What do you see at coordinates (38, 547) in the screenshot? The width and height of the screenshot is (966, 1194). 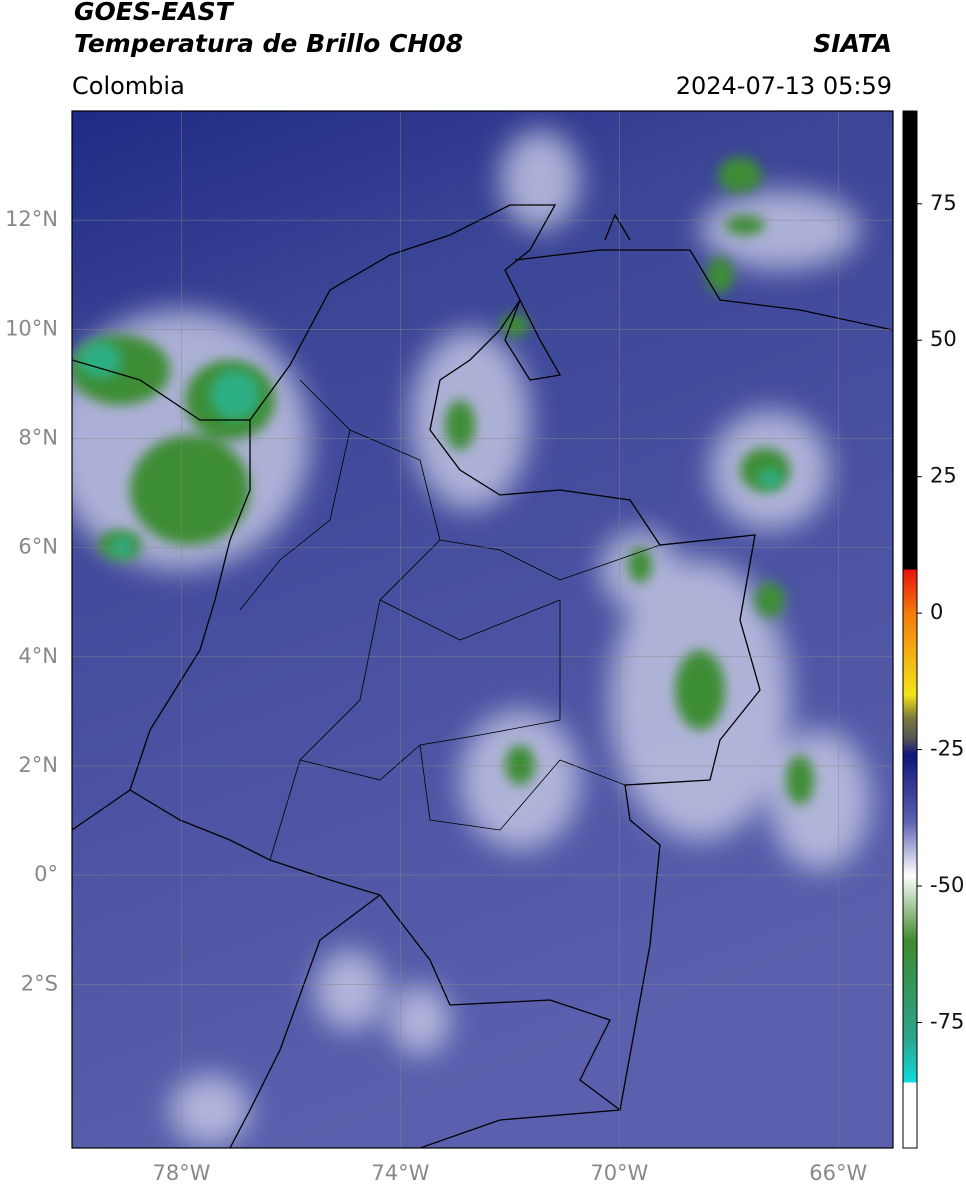 I see `y-tick-label: 6°N` at bounding box center [38, 547].